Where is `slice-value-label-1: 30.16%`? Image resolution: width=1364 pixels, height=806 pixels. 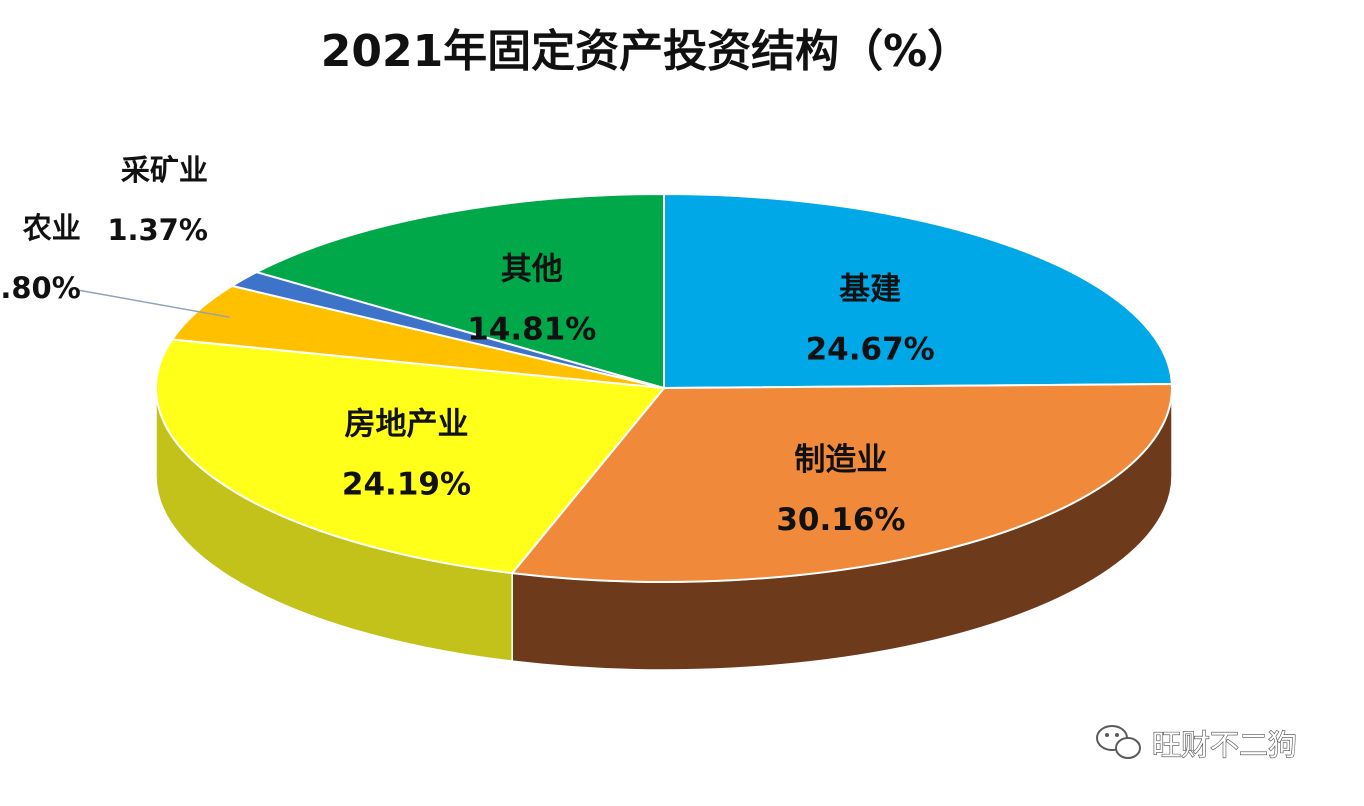 slice-value-label-1: 30.16% is located at coordinates (840, 520).